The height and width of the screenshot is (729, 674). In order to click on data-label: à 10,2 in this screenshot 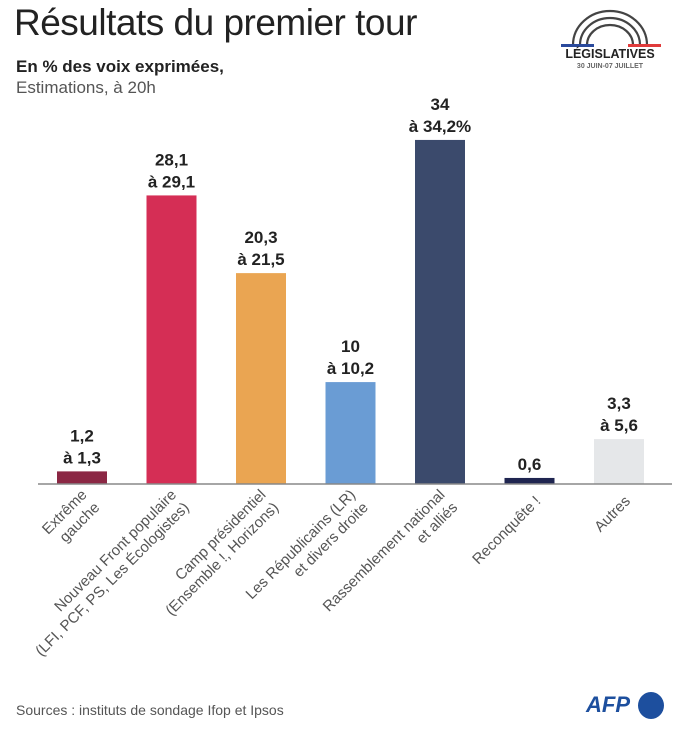, I will do `click(350, 368)`.